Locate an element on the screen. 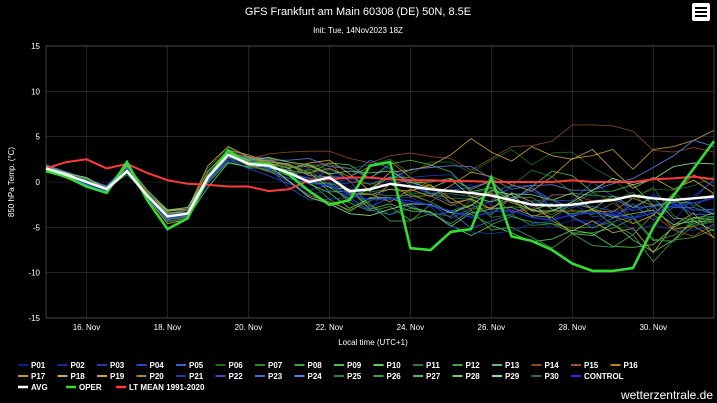  legend-label: P12 is located at coordinates (473, 365).